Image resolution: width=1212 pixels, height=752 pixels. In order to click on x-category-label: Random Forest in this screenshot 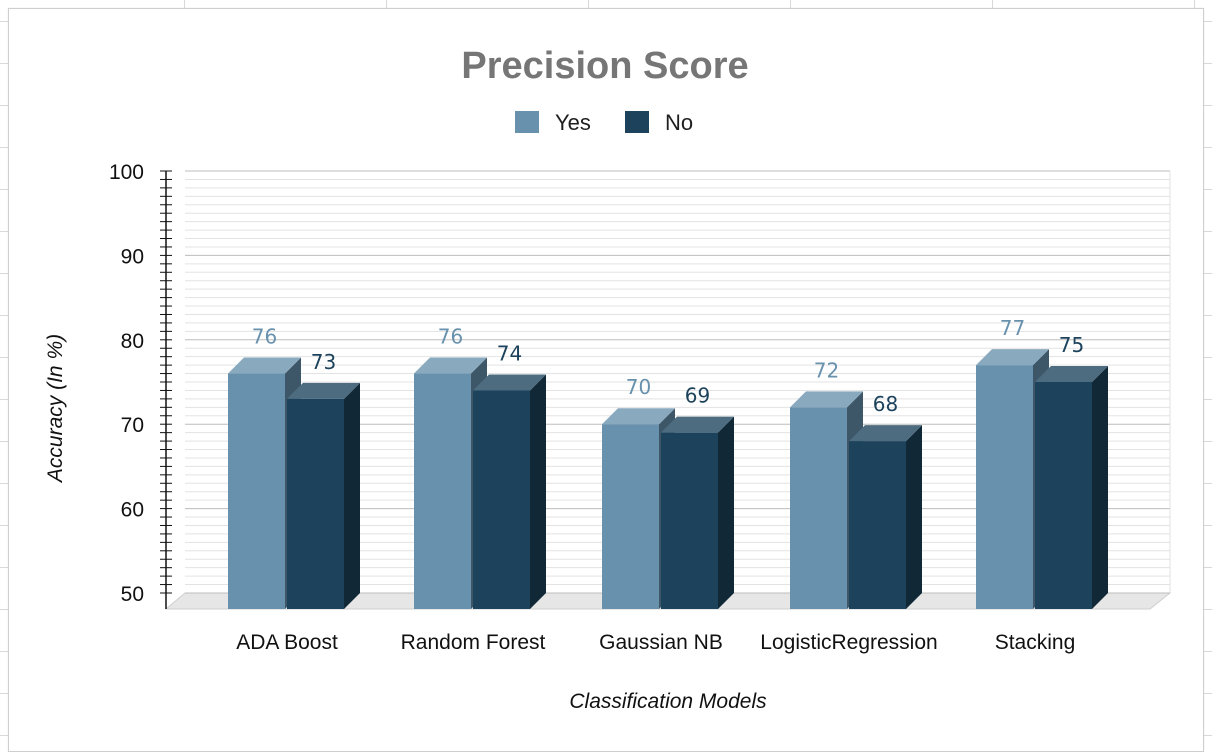, I will do `click(473, 642)`.